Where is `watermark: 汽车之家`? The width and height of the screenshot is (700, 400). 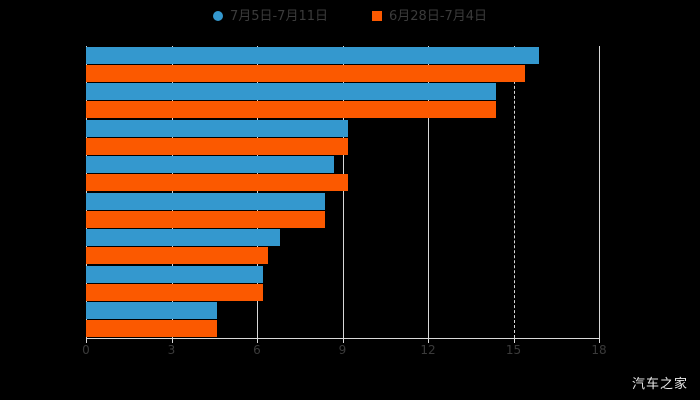 watermark: 汽车之家 is located at coordinates (659, 384).